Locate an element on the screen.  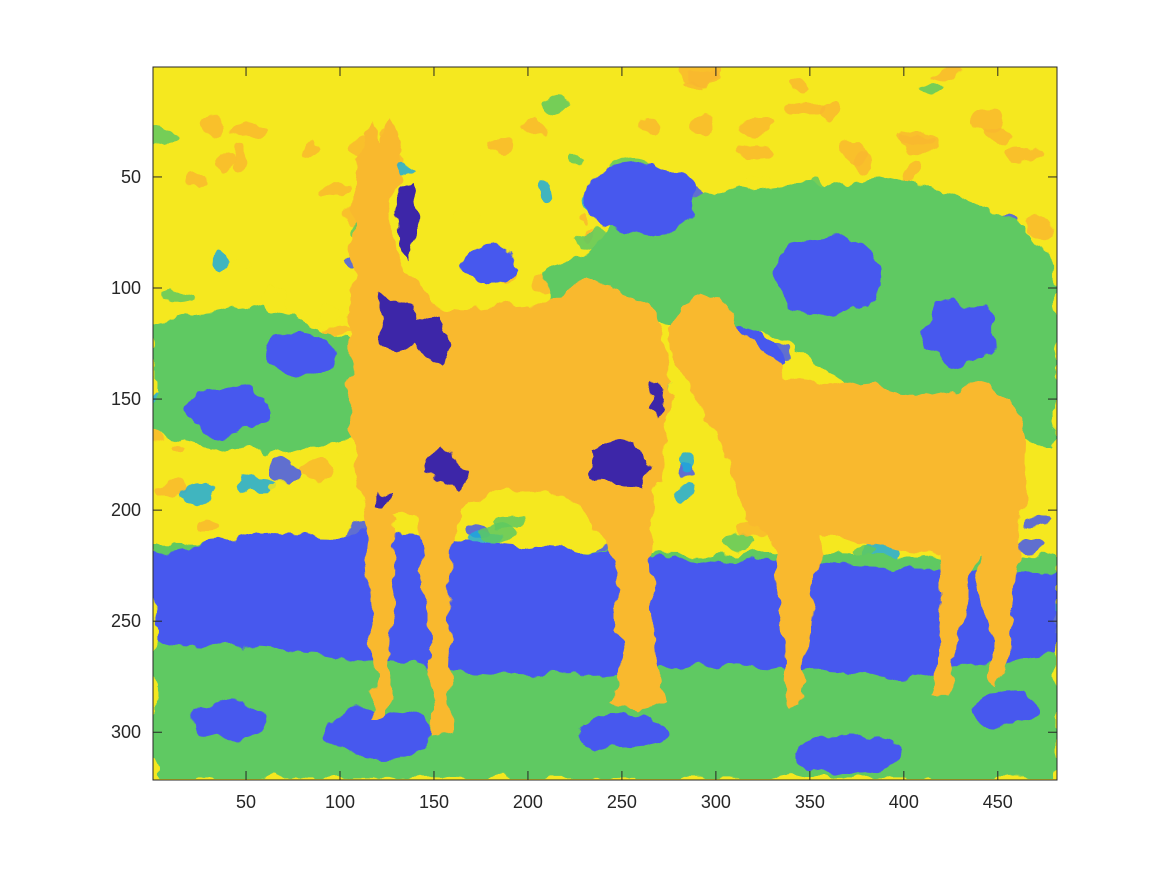
x-tick-label: 450 is located at coordinates (998, 802).